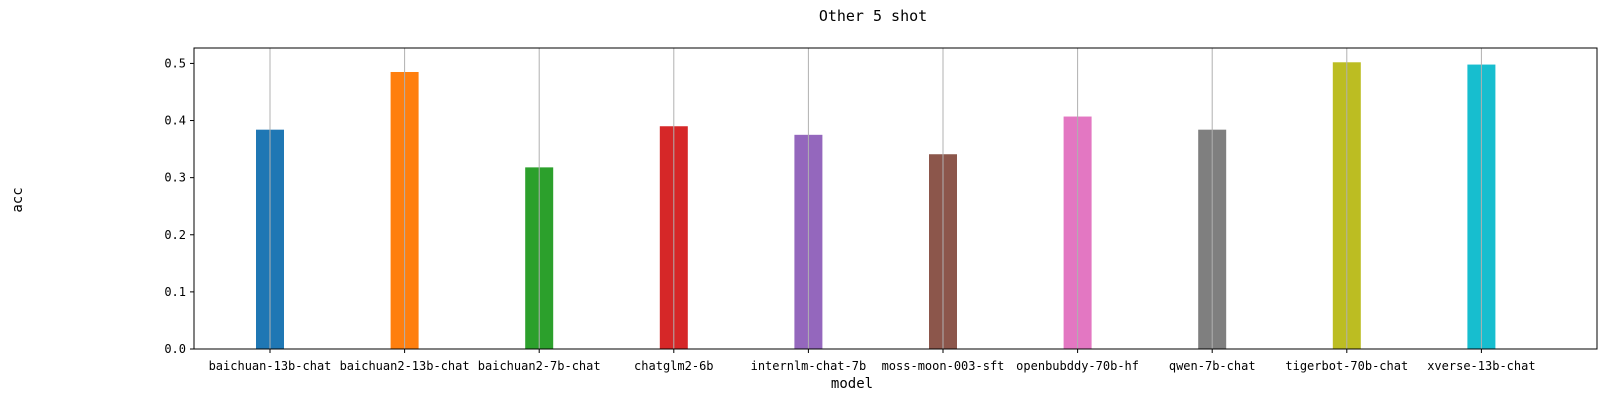 This screenshot has height=412, width=1604. Describe the element at coordinates (539, 366) in the screenshot. I see `x-tick-label: baichuan2-7b-chat` at that location.